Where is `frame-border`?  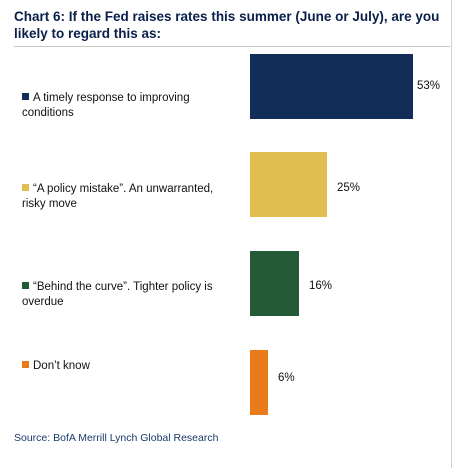
frame-border is located at coordinates (451, 234).